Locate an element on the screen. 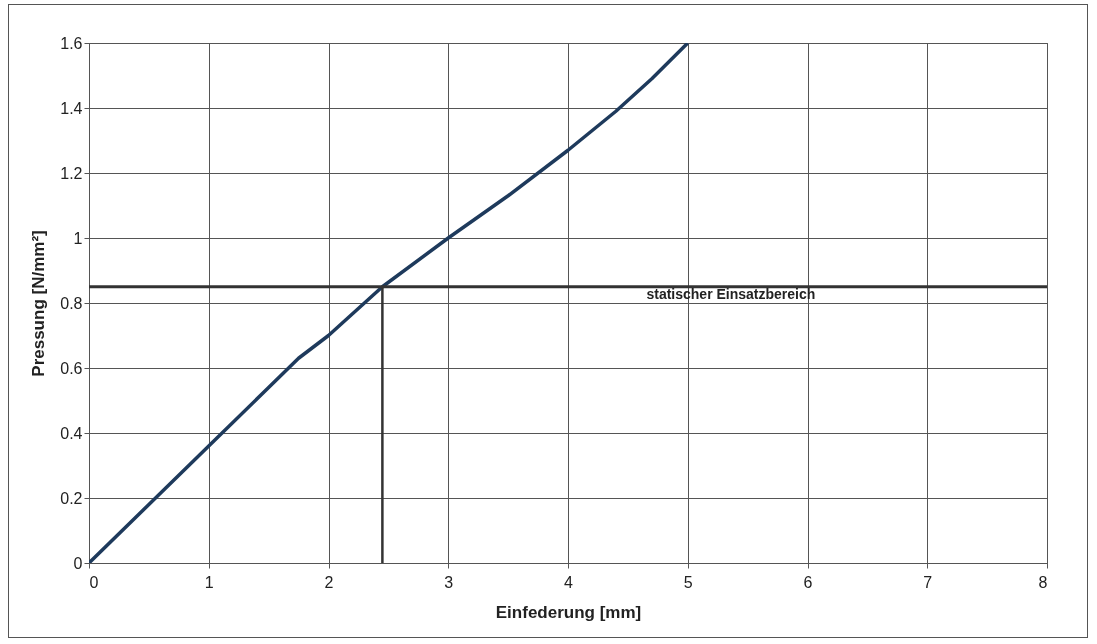 This screenshot has width=1097, height=644. y-tick-label: 0 is located at coordinates (78, 563).